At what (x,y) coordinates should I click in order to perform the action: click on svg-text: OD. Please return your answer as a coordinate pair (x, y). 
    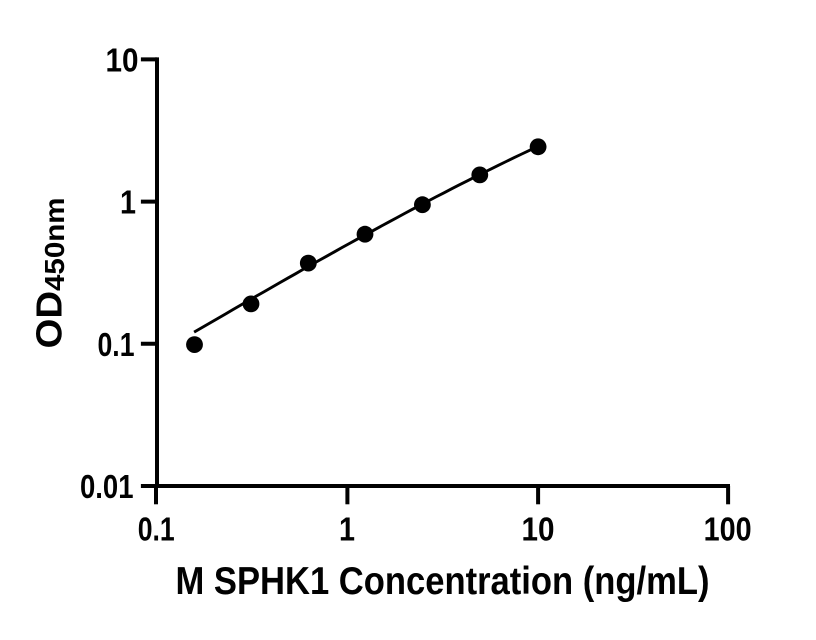
    Looking at the image, I should click on (48, 320).